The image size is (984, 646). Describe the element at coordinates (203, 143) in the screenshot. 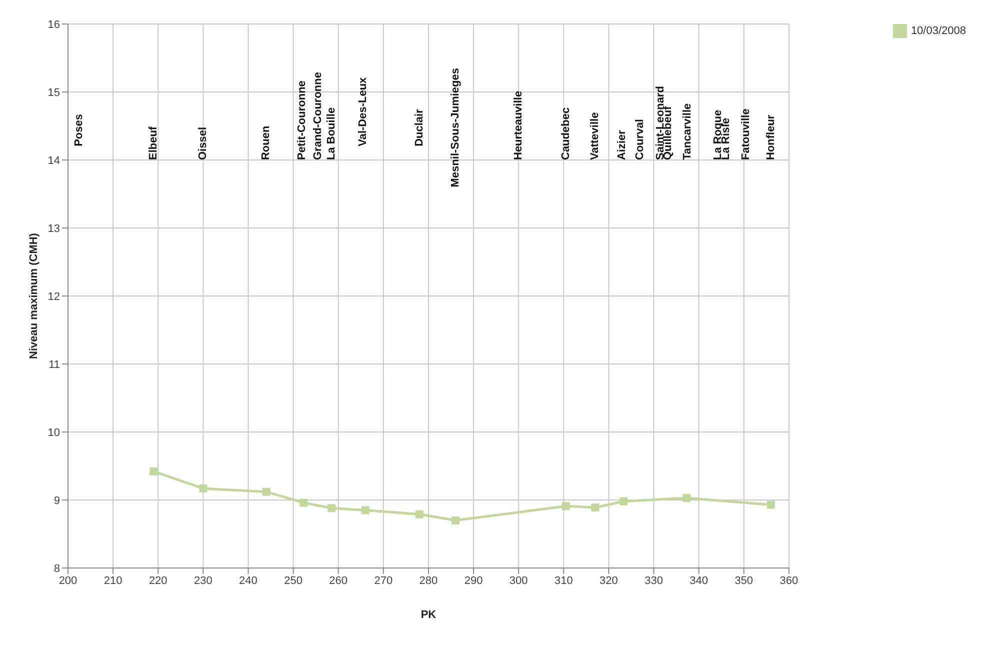

I see `annotation: Oissel` at that location.